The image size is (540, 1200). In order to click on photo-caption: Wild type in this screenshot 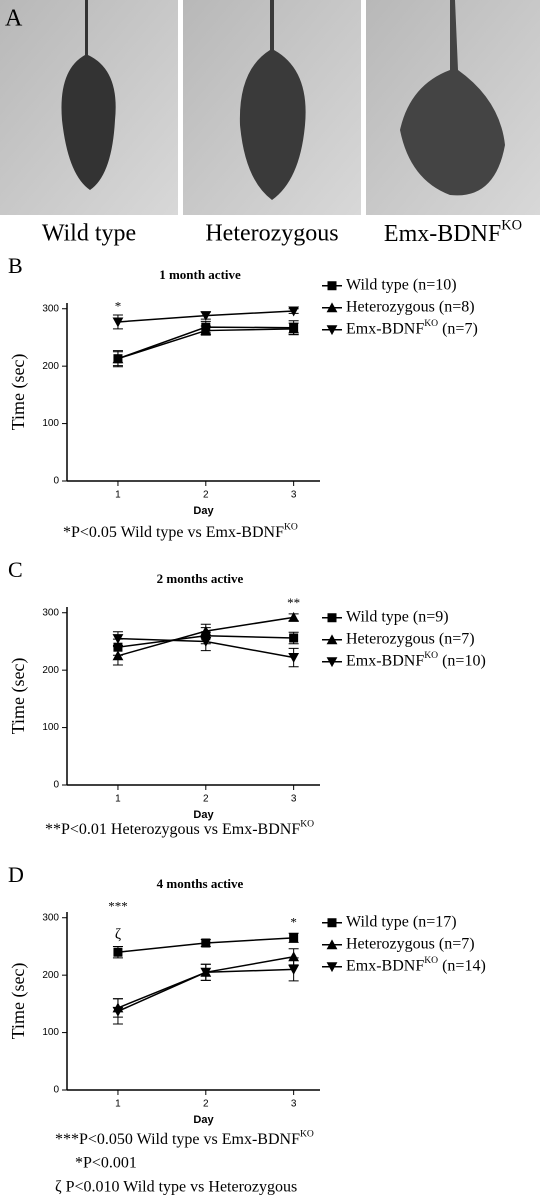, I will do `click(89, 234)`.